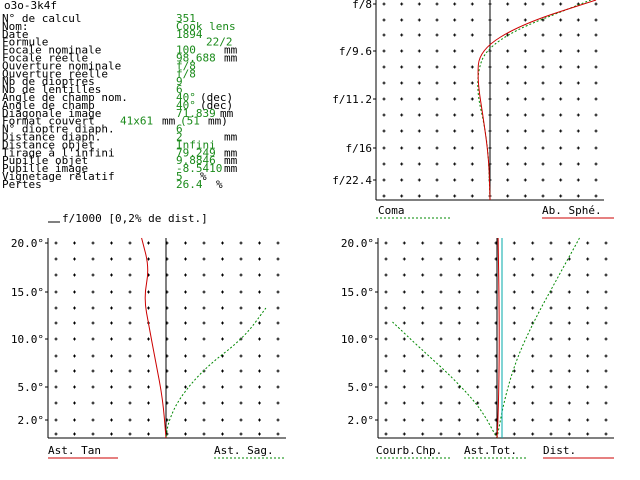 This screenshot has width=640, height=480. I want to click on value-pertes: 26.4, so click(189, 184).